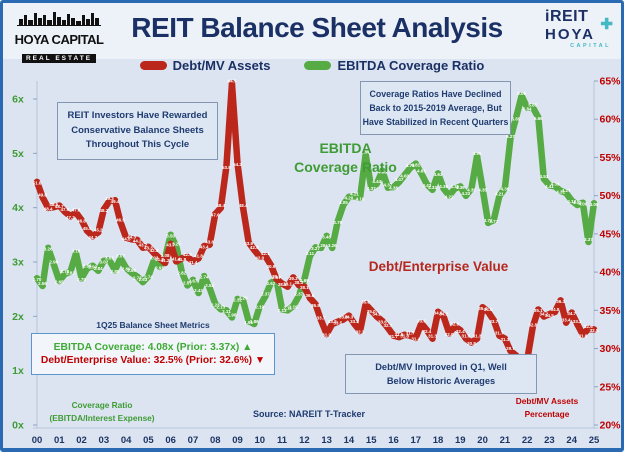 This screenshot has width=624, height=452. Describe the element at coordinates (388, 325) in the screenshot. I see `svg-text: 32.7` at that location.